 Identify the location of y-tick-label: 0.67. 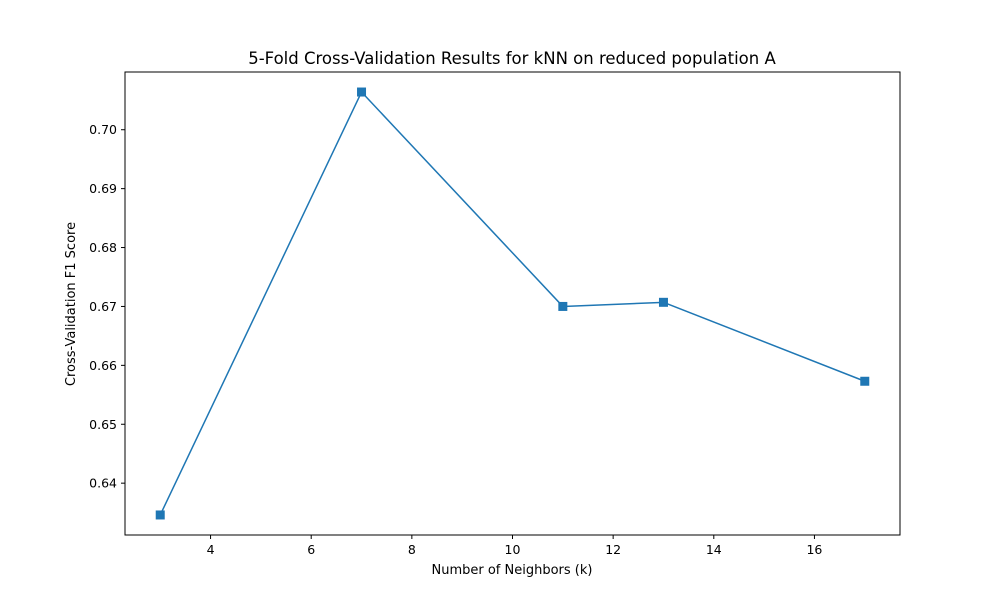
(103, 306).